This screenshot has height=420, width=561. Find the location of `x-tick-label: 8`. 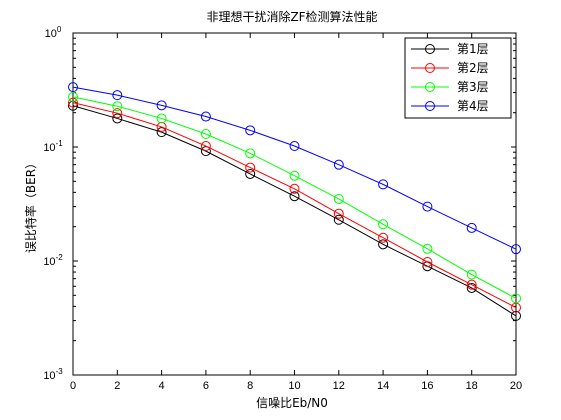

x-tick-label: 8 is located at coordinates (250, 386).